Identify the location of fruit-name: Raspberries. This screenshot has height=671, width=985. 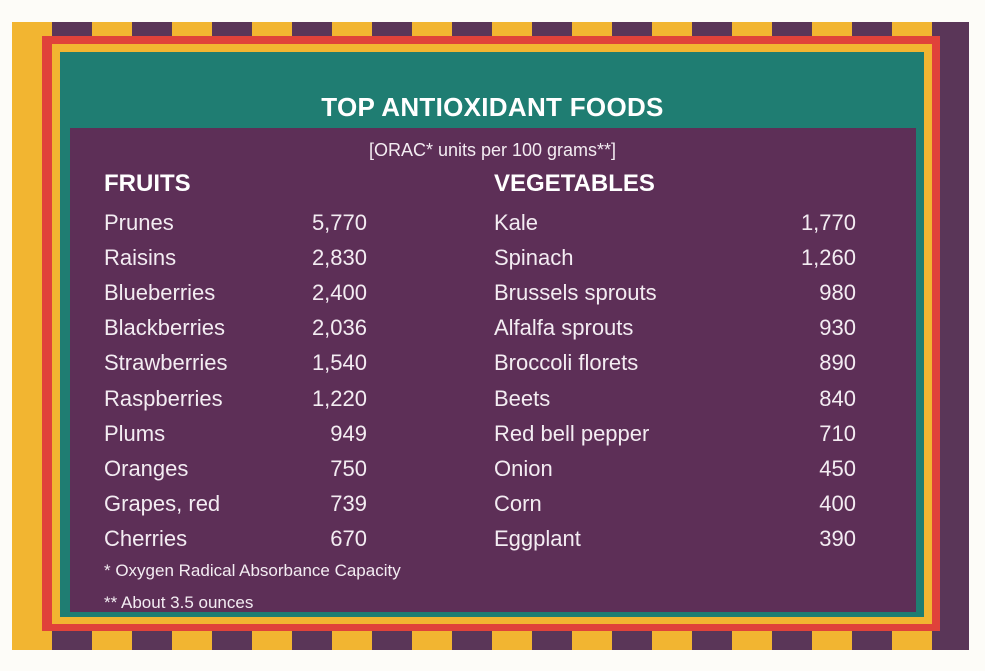
(163, 398).